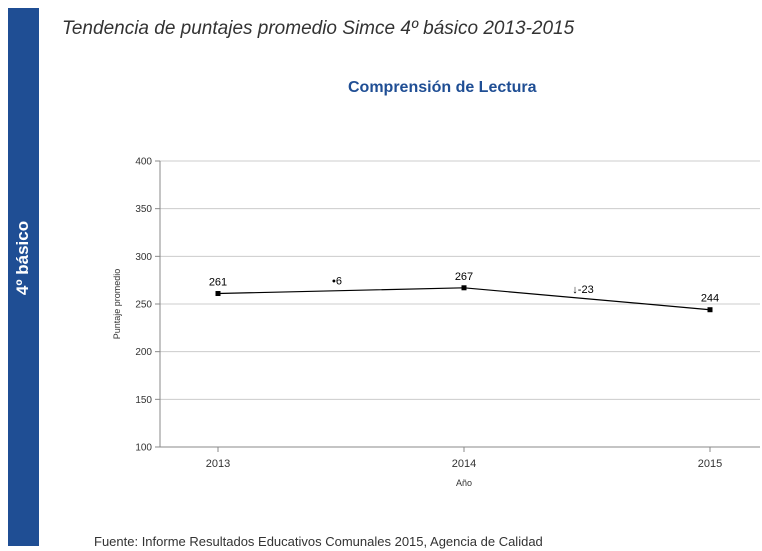  I want to click on y-tick-label: 250, so click(143, 305).